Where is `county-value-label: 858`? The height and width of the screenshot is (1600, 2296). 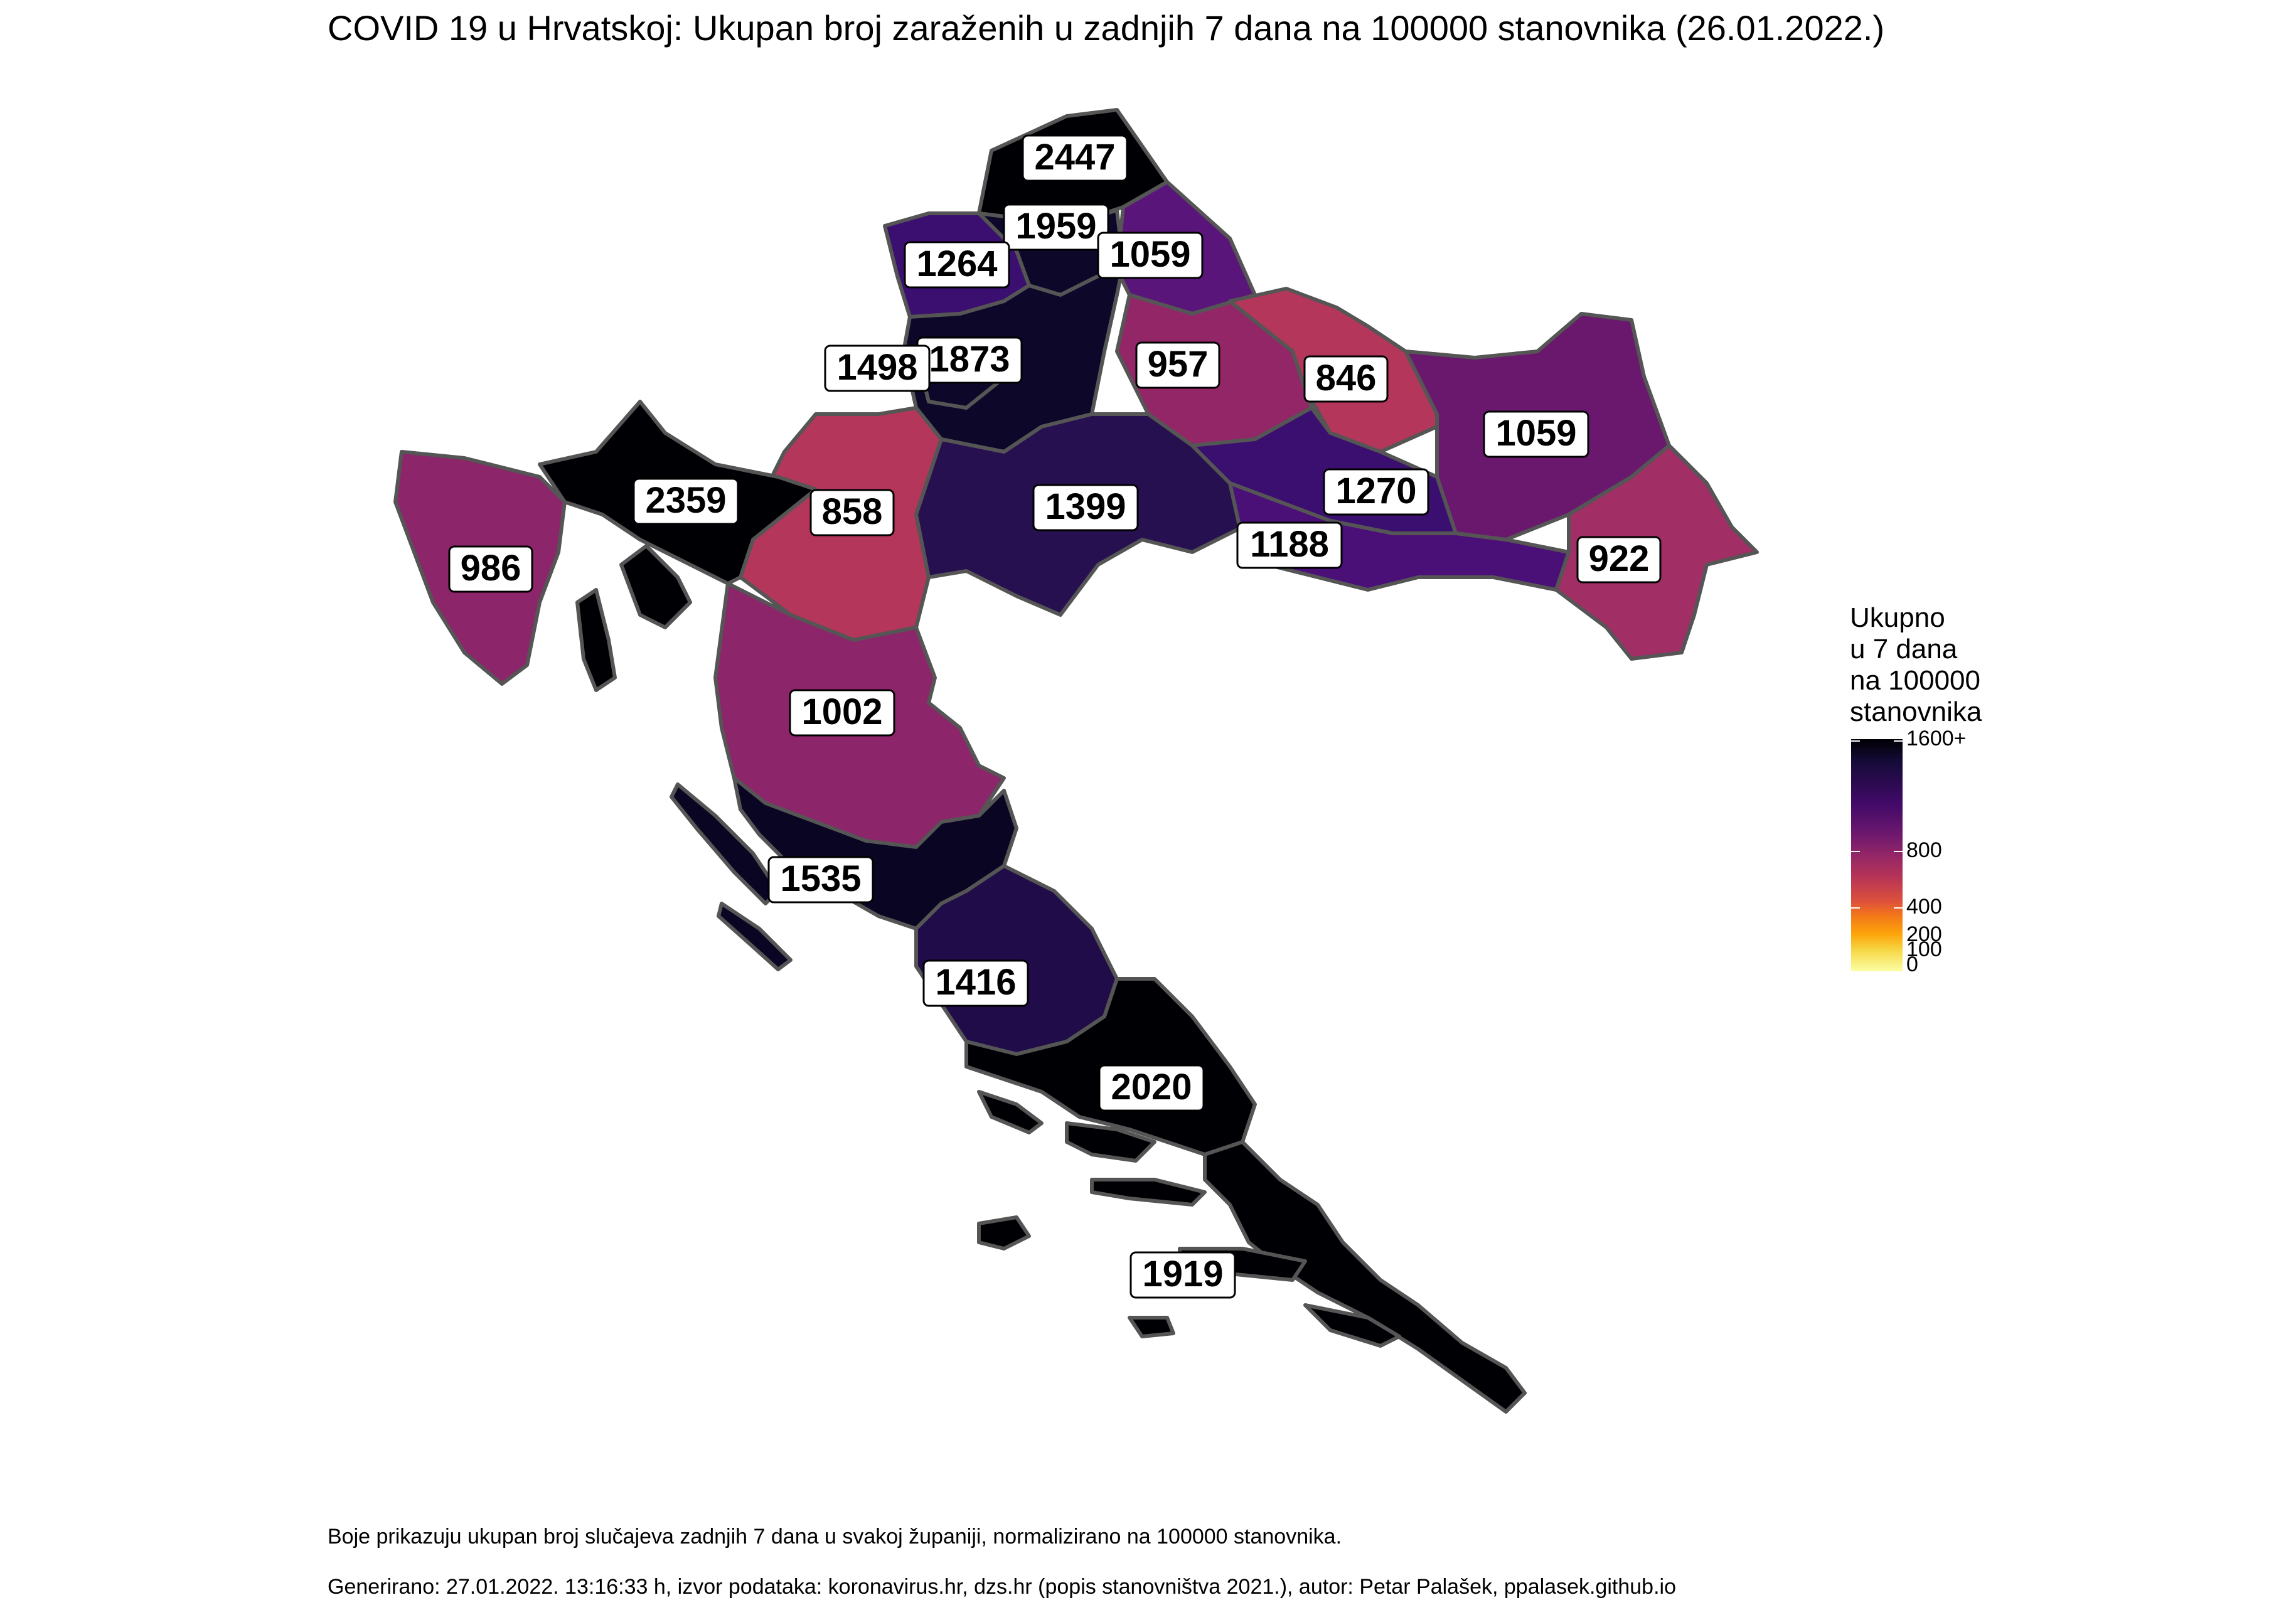 county-value-label: 858 is located at coordinates (852, 512).